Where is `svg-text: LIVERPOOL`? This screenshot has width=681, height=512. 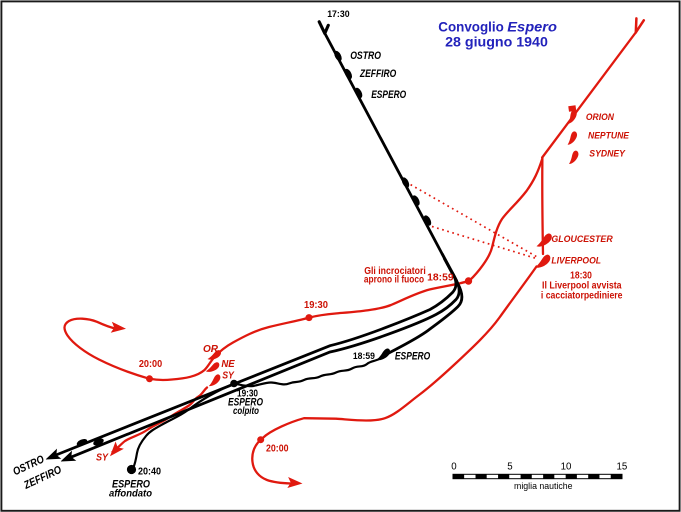 svg-text: LIVERPOOL is located at coordinates (576, 260).